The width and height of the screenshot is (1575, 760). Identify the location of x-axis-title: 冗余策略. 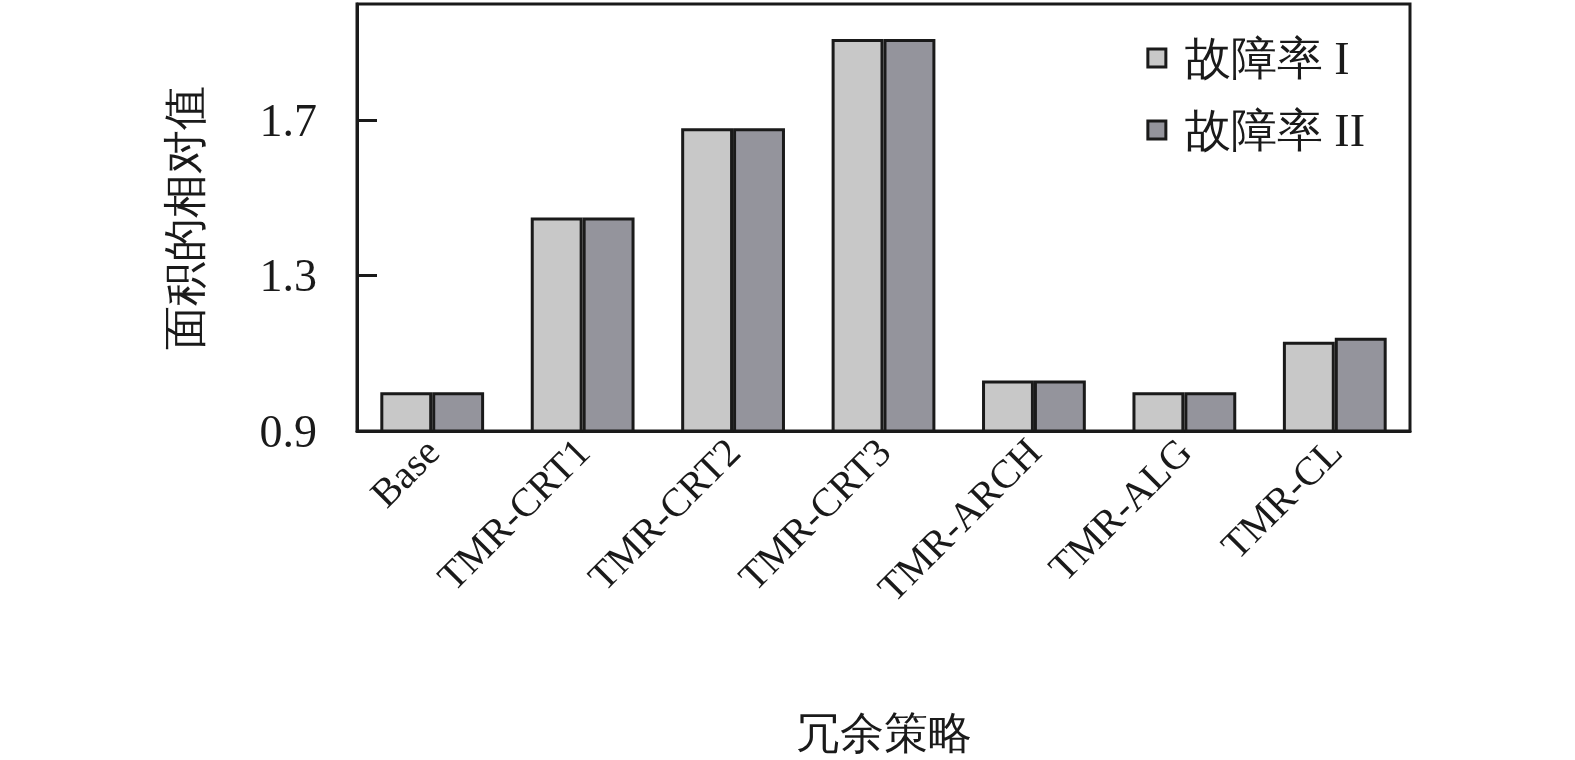
(883, 733).